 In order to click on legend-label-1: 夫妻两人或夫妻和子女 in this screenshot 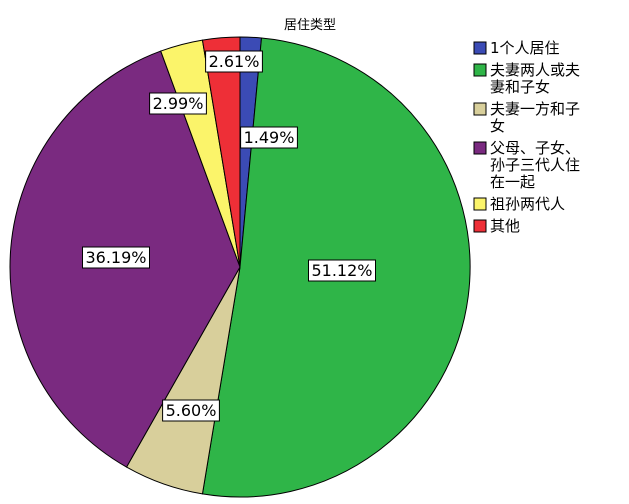, I will do `click(535, 78)`.